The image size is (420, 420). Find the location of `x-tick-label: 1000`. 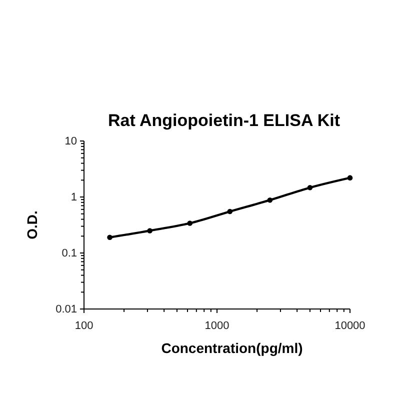

x-tick-label: 1000 is located at coordinates (217, 326).